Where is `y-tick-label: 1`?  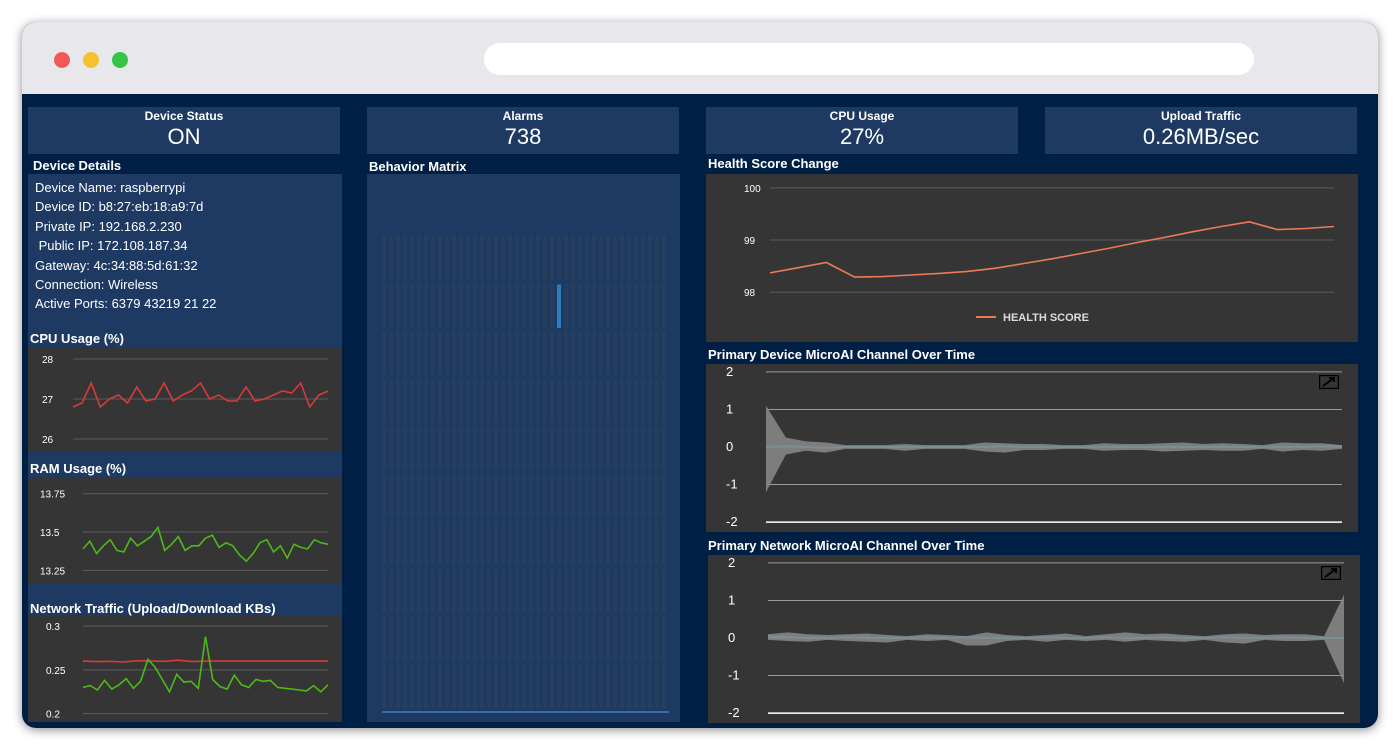 y-tick-label: 1 is located at coordinates (729, 408).